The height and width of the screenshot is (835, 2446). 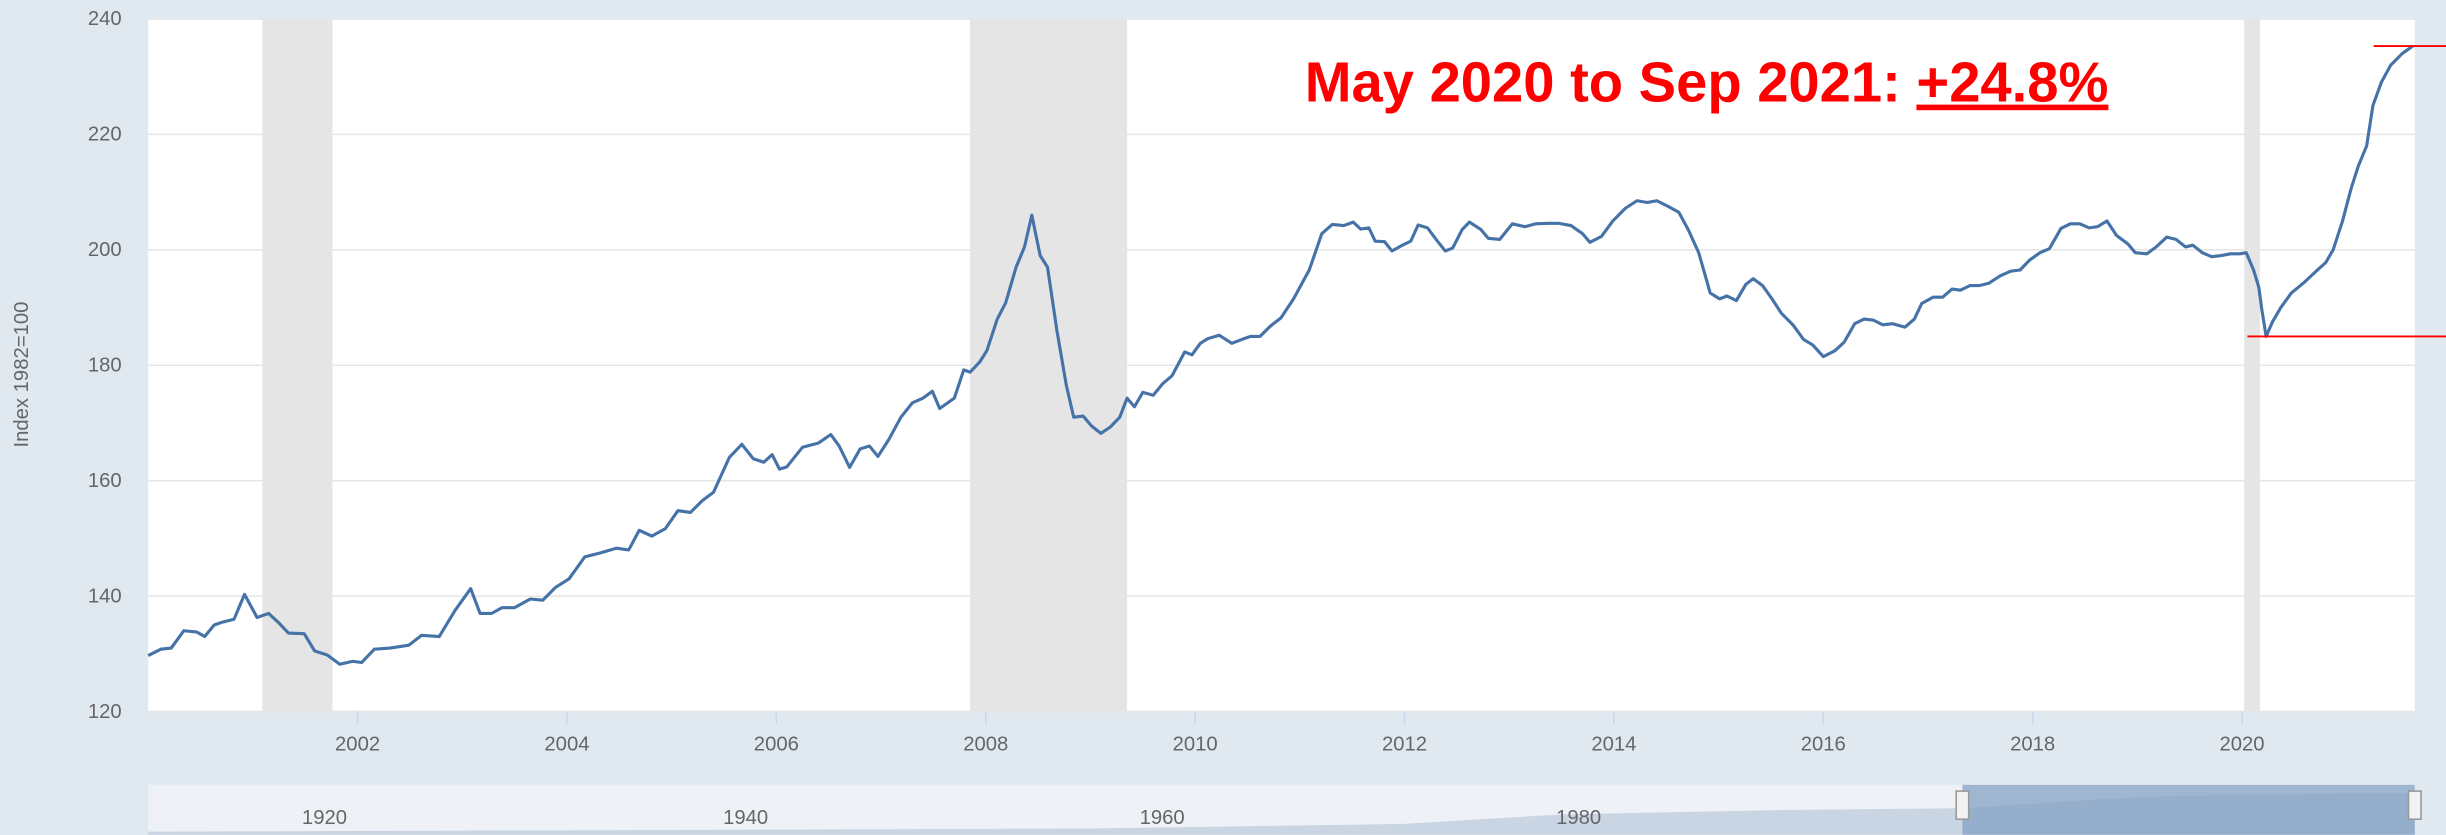 What do you see at coordinates (1404, 745) in the screenshot?
I see `x-tick-label: 2012` at bounding box center [1404, 745].